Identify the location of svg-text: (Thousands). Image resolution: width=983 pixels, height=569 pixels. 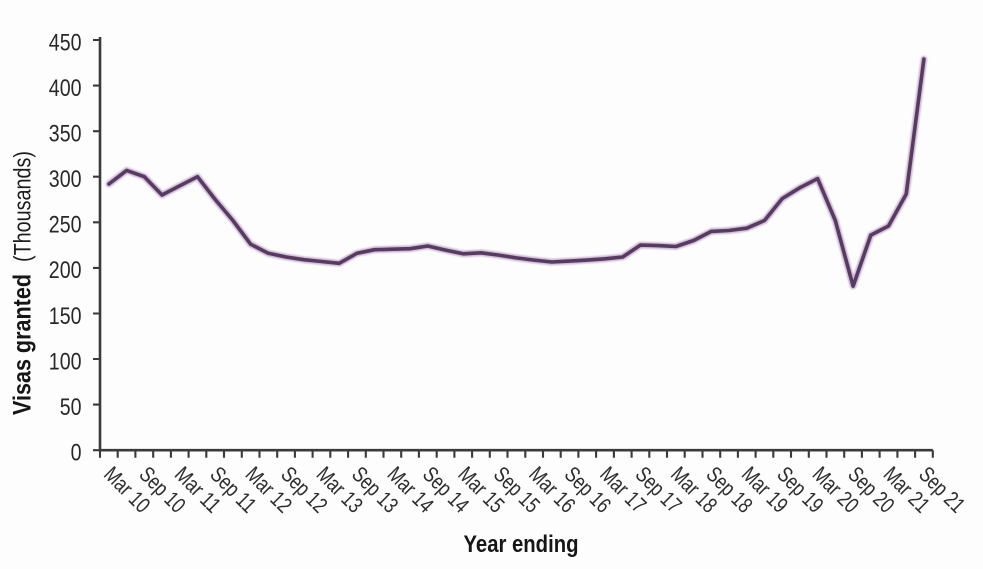
(23, 206).